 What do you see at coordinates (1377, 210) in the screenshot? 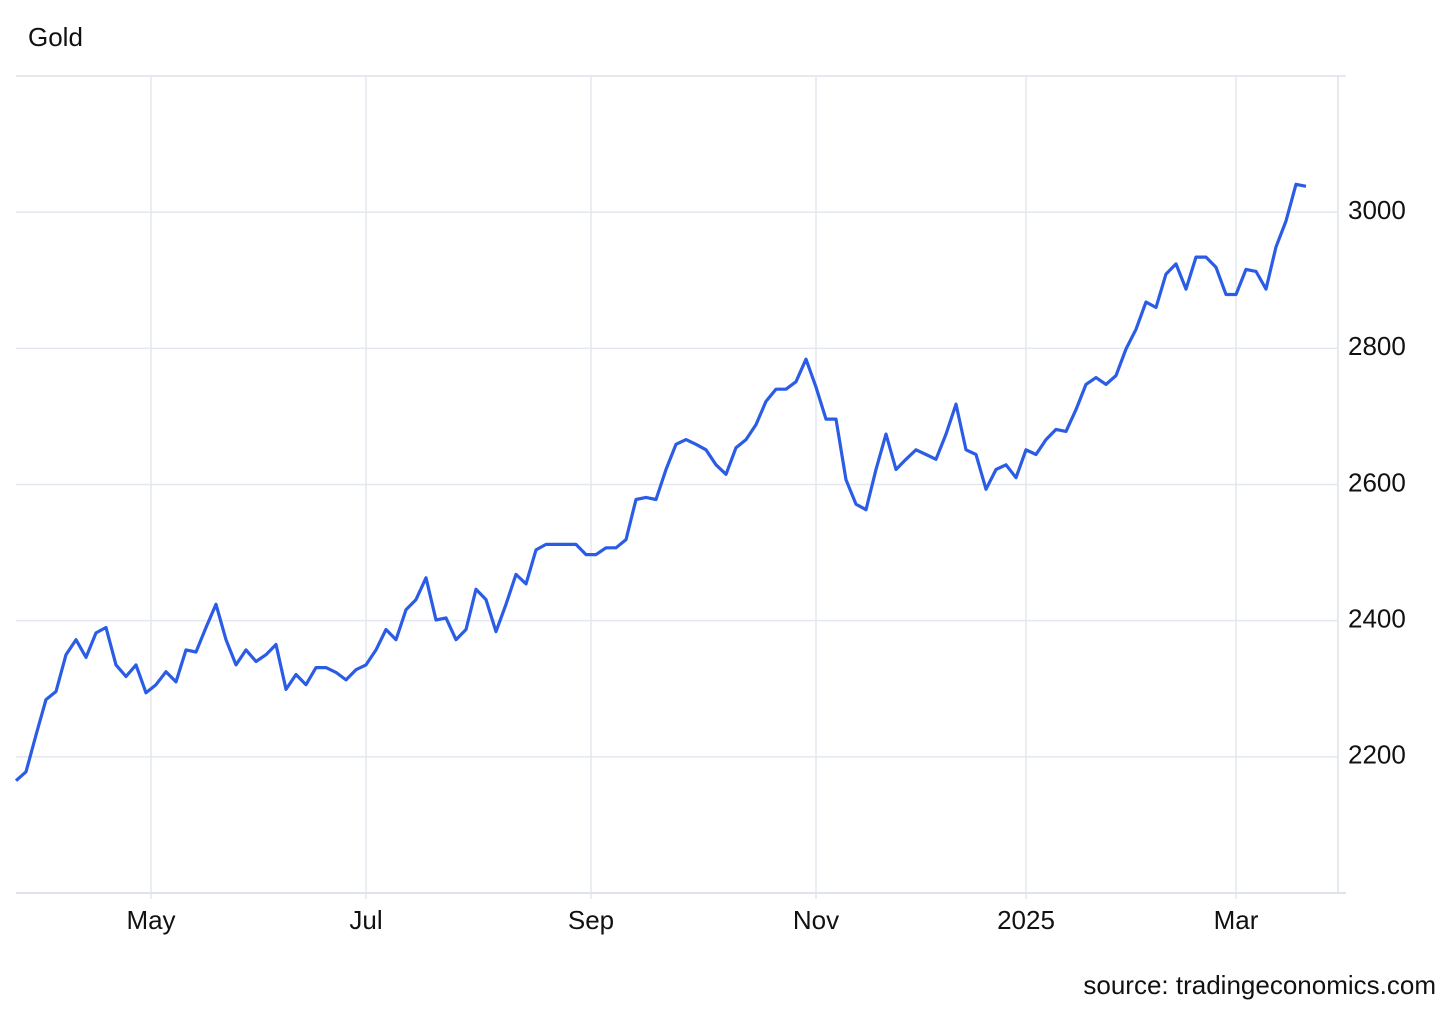
I see `y-tick-label: 3000` at bounding box center [1377, 210].